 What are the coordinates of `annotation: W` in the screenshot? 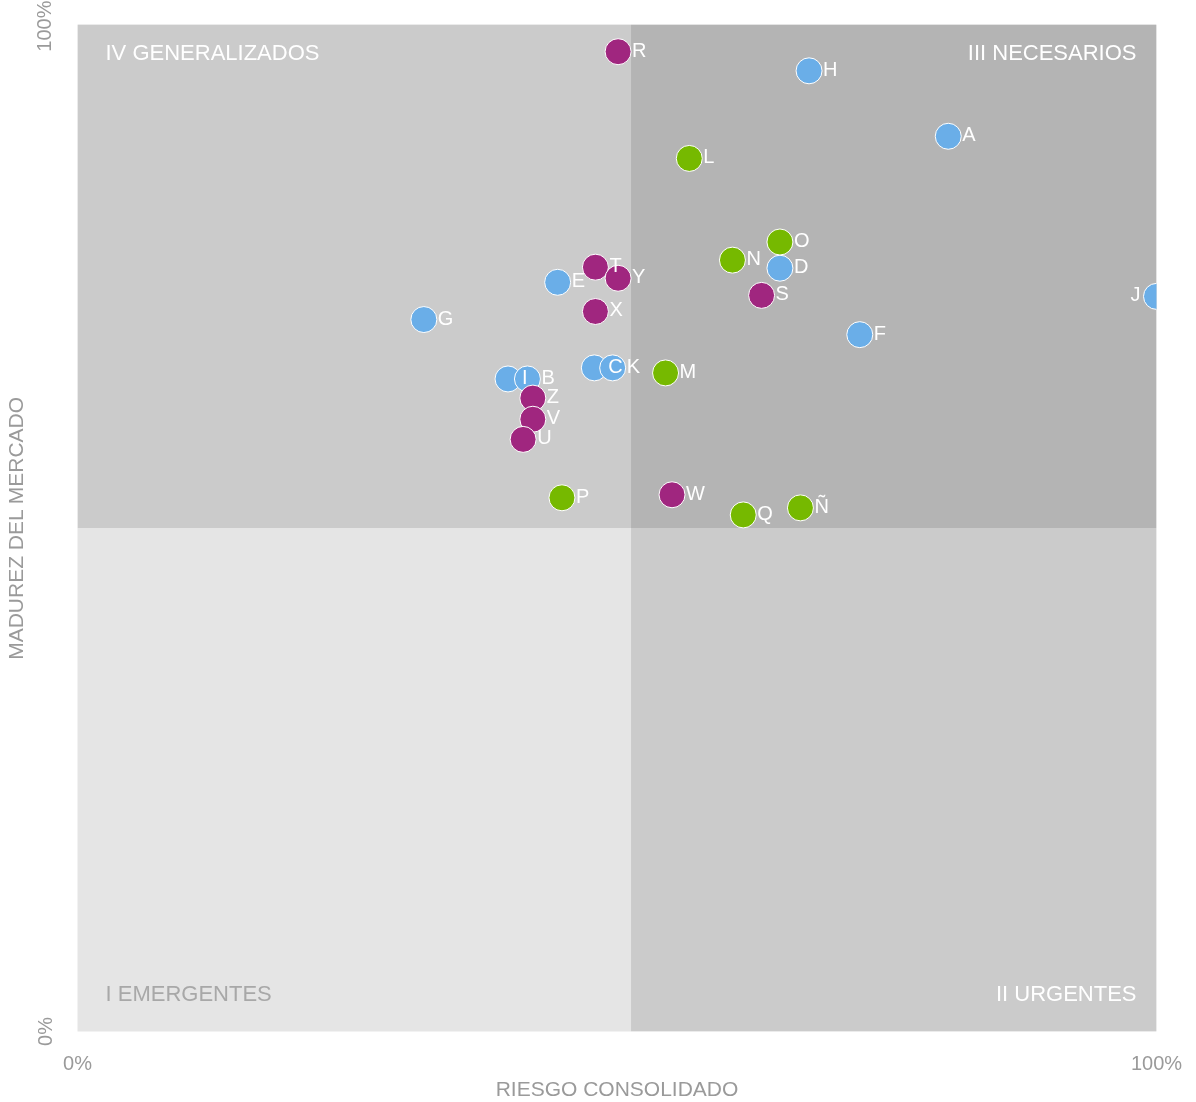 It's located at (696, 492).